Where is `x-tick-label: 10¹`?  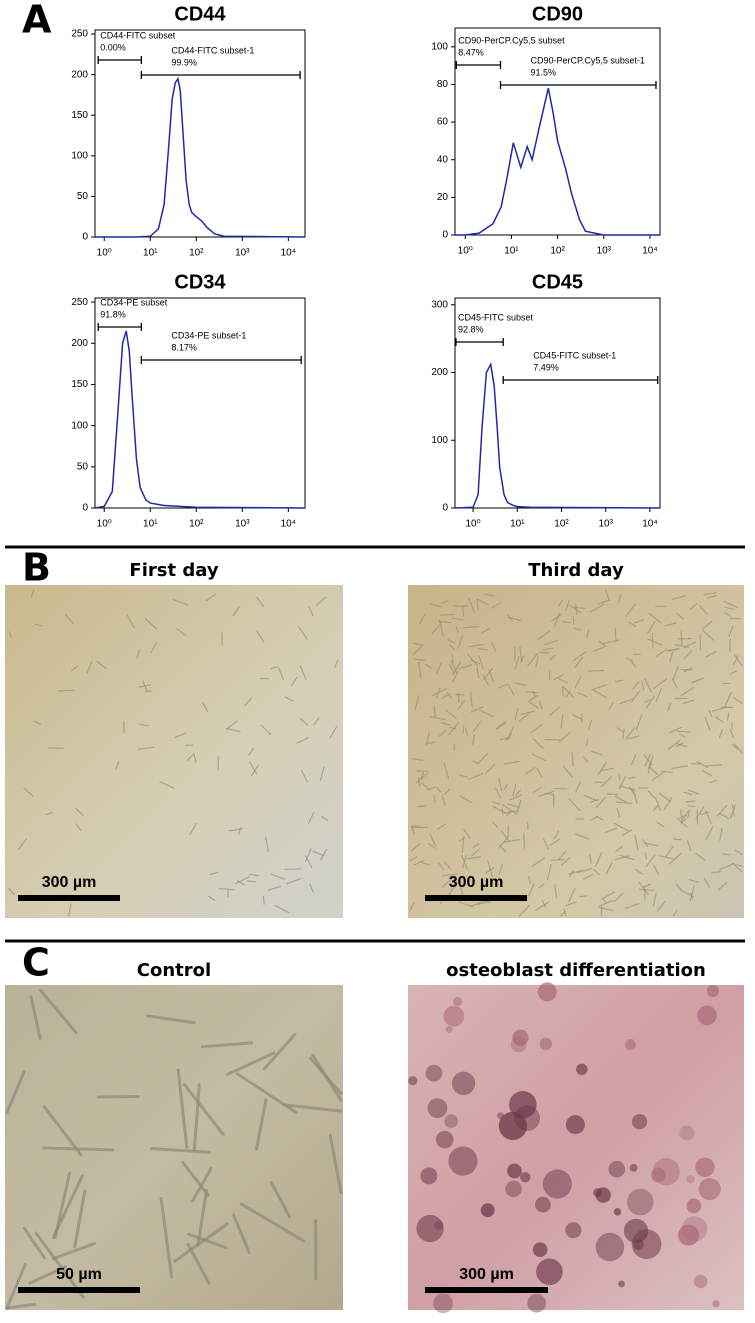
x-tick-label: 10¹ is located at coordinates (511, 251).